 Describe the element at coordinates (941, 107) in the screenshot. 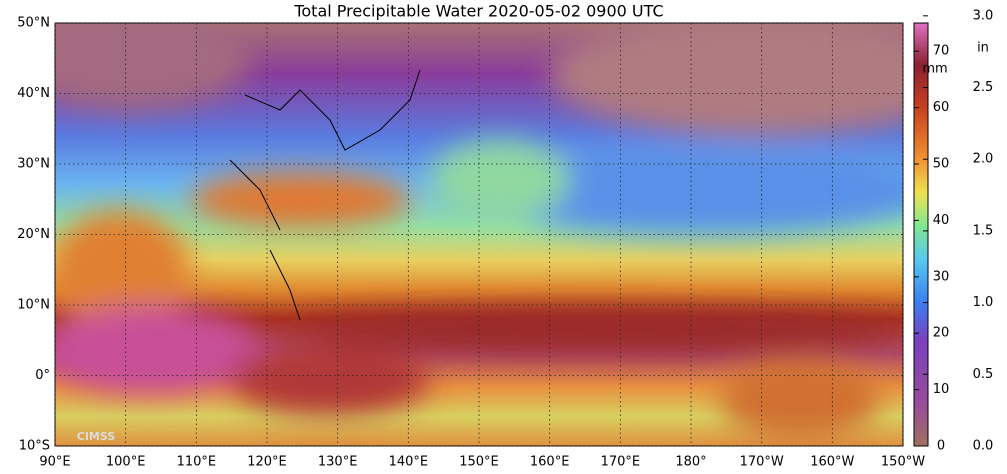

I see `mm-tick-label: 60` at that location.